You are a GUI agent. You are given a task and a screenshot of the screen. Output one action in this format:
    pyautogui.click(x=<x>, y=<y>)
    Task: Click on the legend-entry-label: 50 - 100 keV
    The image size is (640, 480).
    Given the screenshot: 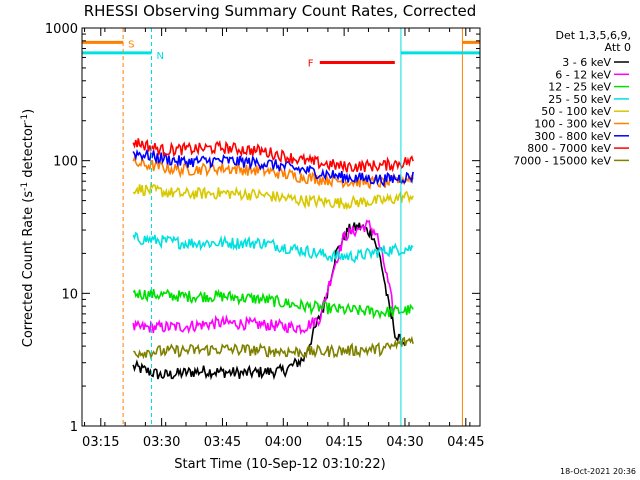 What is the action you would take?
    pyautogui.click(x=576, y=111)
    